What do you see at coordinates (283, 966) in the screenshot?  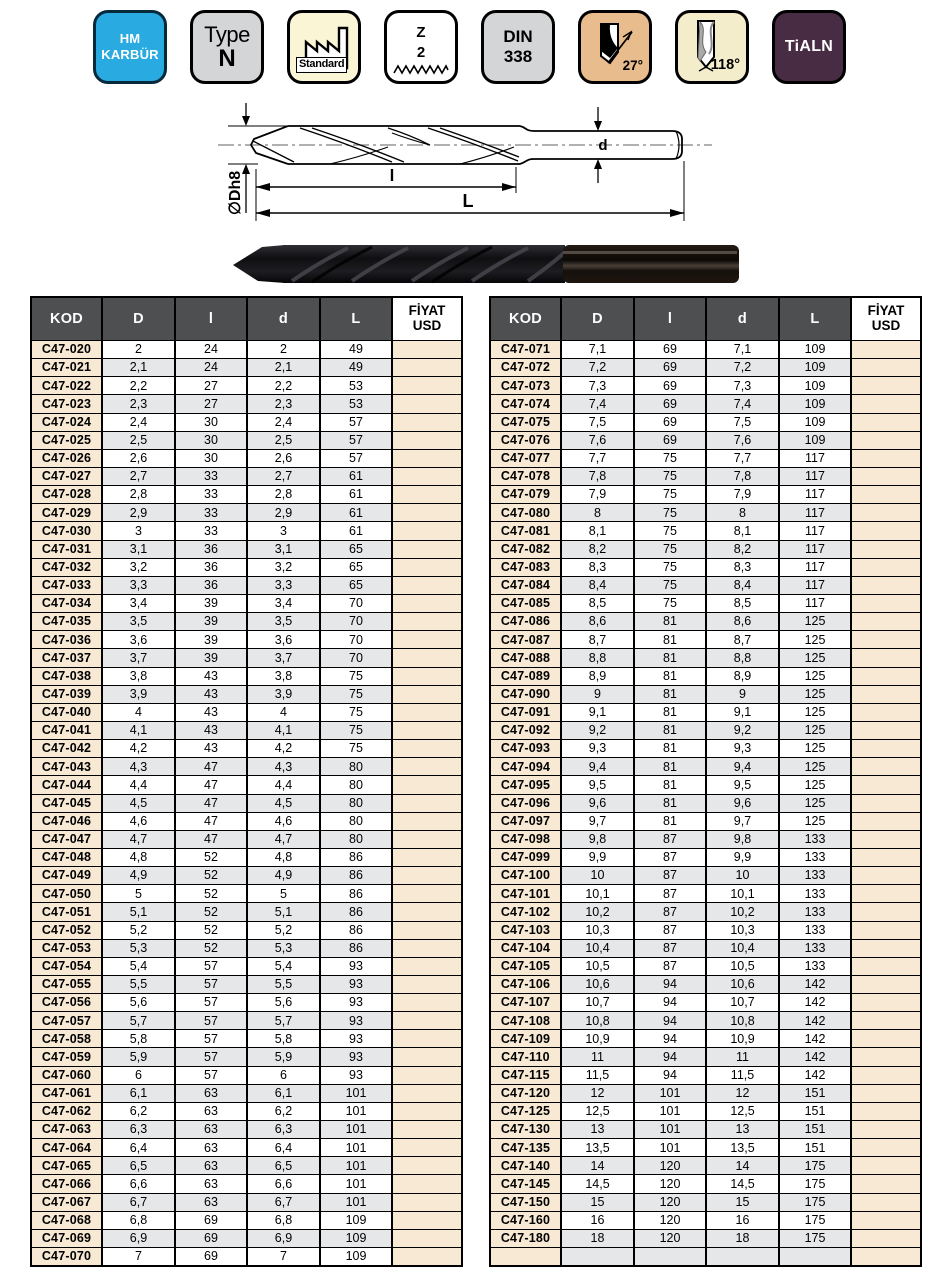 I see `dimension-cell: 5,4` at bounding box center [283, 966].